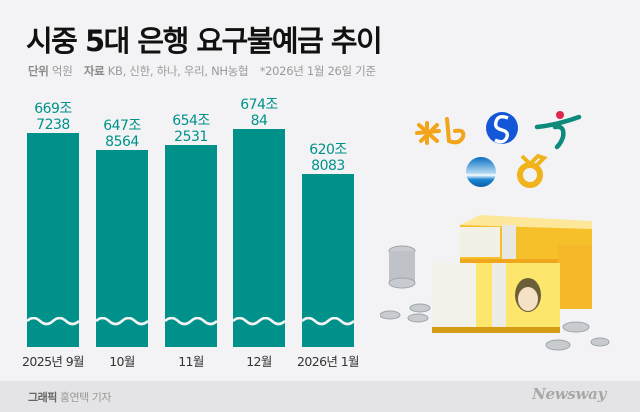 The height and width of the screenshot is (412, 640). I want to click on kb-logo-icon, so click(440, 131).